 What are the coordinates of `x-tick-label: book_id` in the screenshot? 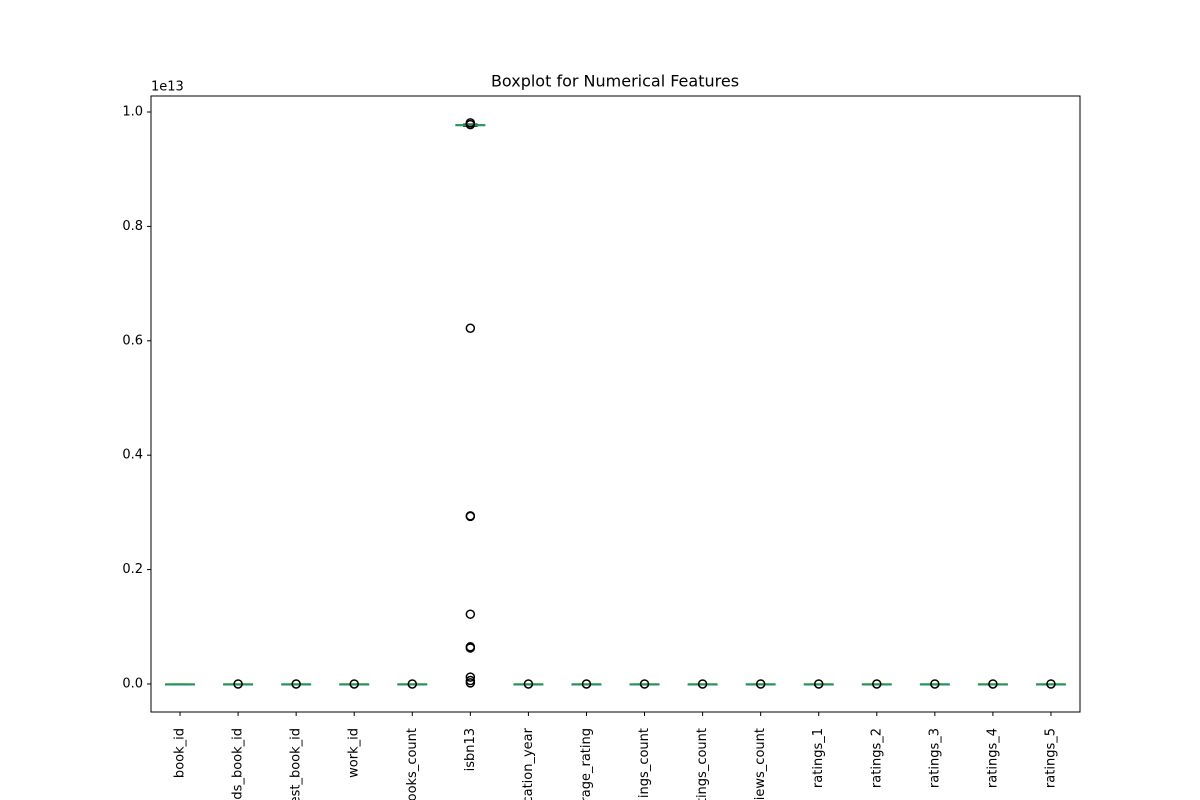 It's located at (180, 753).